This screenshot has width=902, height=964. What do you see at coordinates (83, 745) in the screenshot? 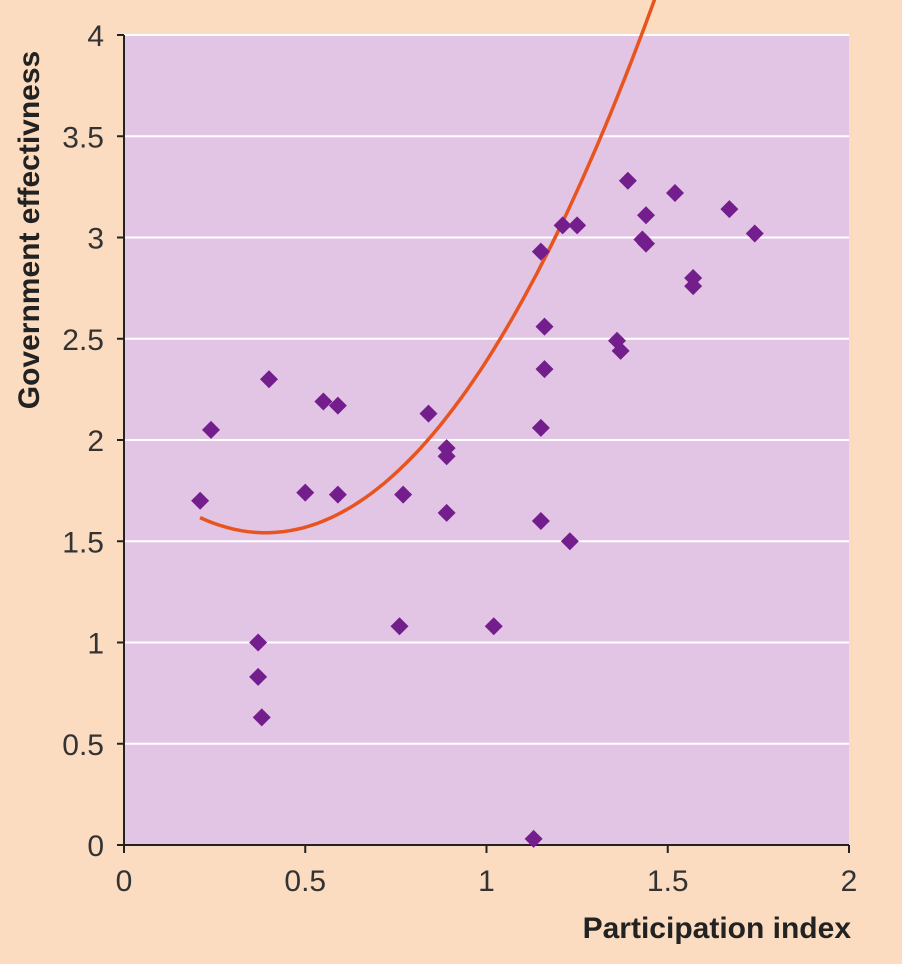
I see `y-tick-label: 0.5` at bounding box center [83, 745].